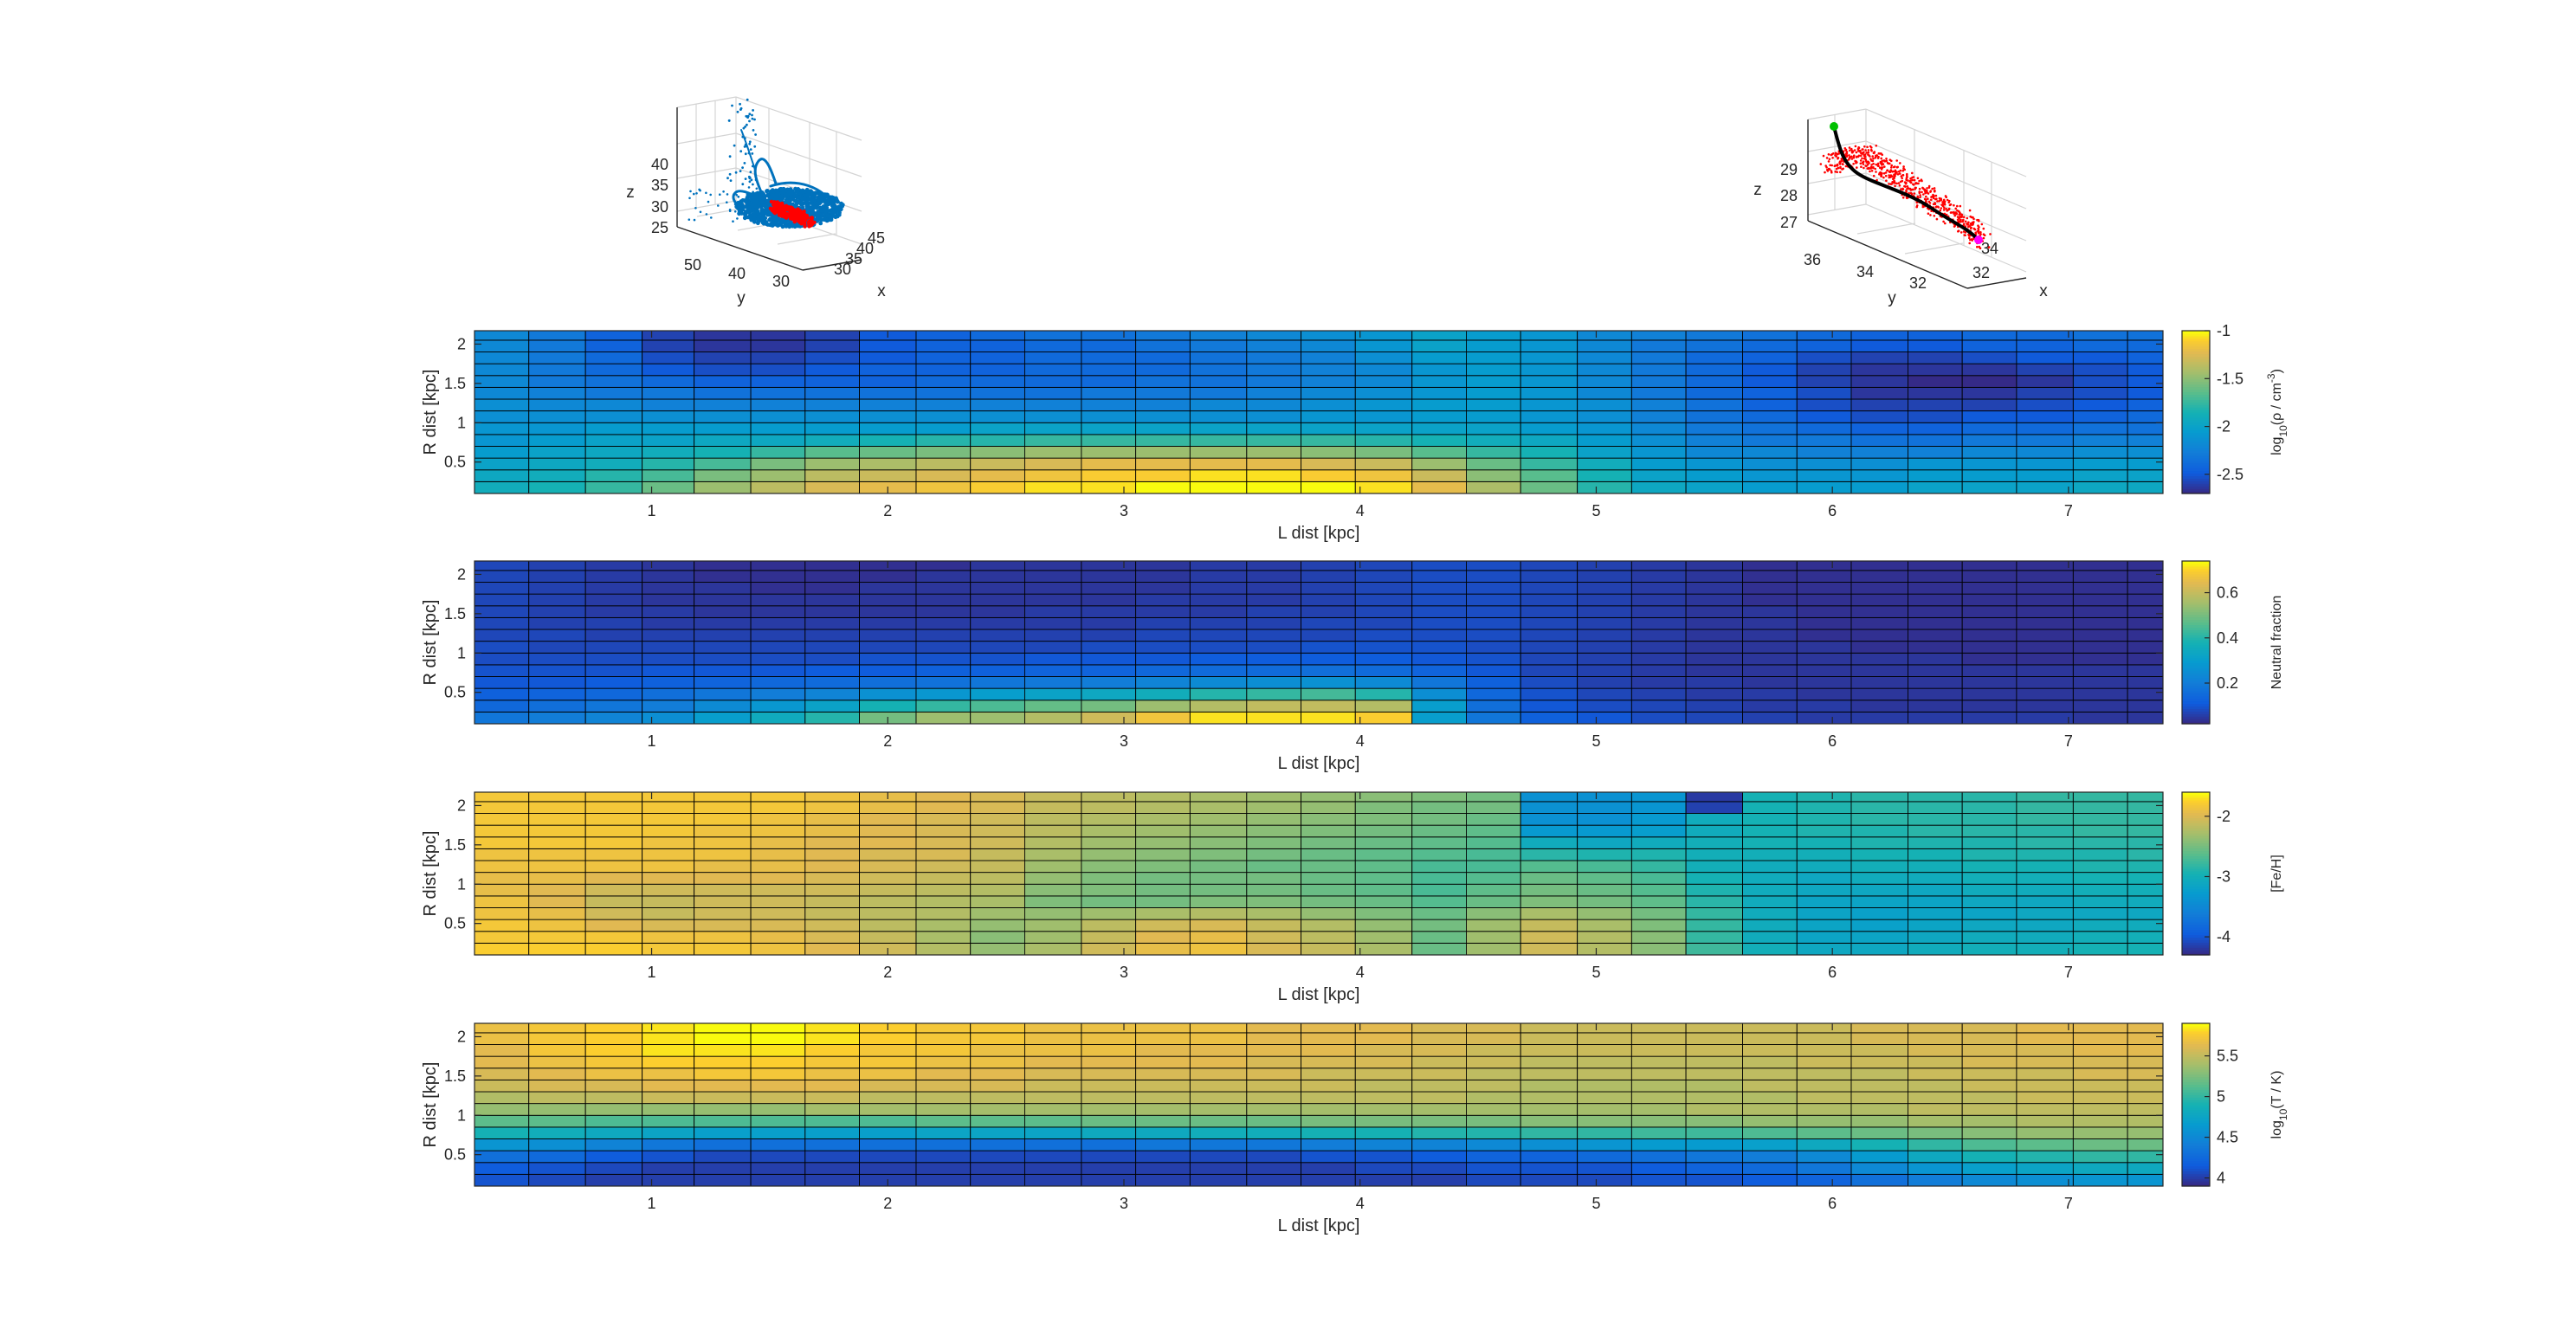  I want to click on colorbar, so click(2196, 873).